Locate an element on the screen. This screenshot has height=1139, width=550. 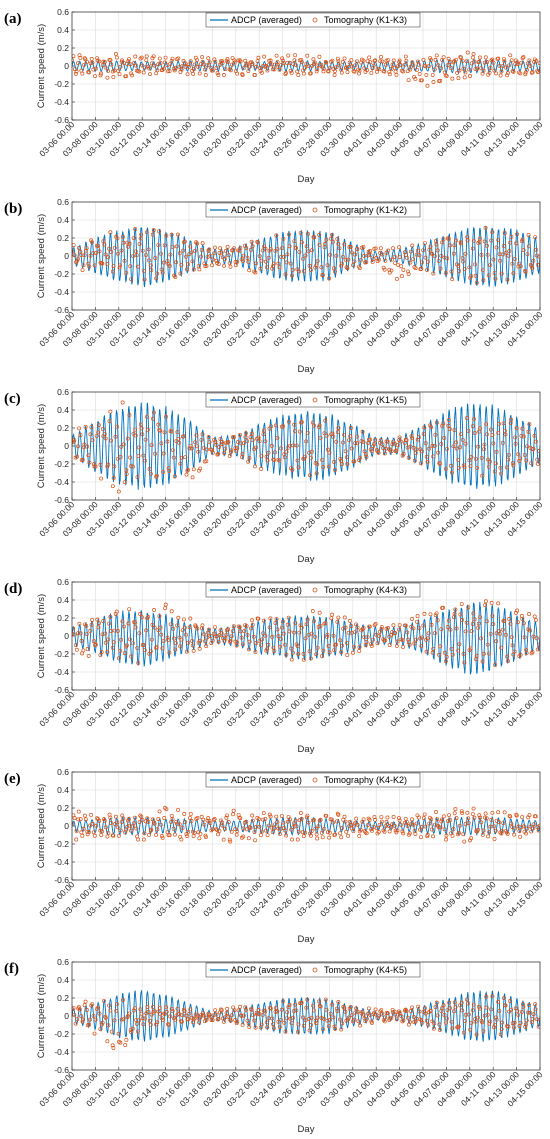
y-tick-label: 0.6 is located at coordinates (63, 392).